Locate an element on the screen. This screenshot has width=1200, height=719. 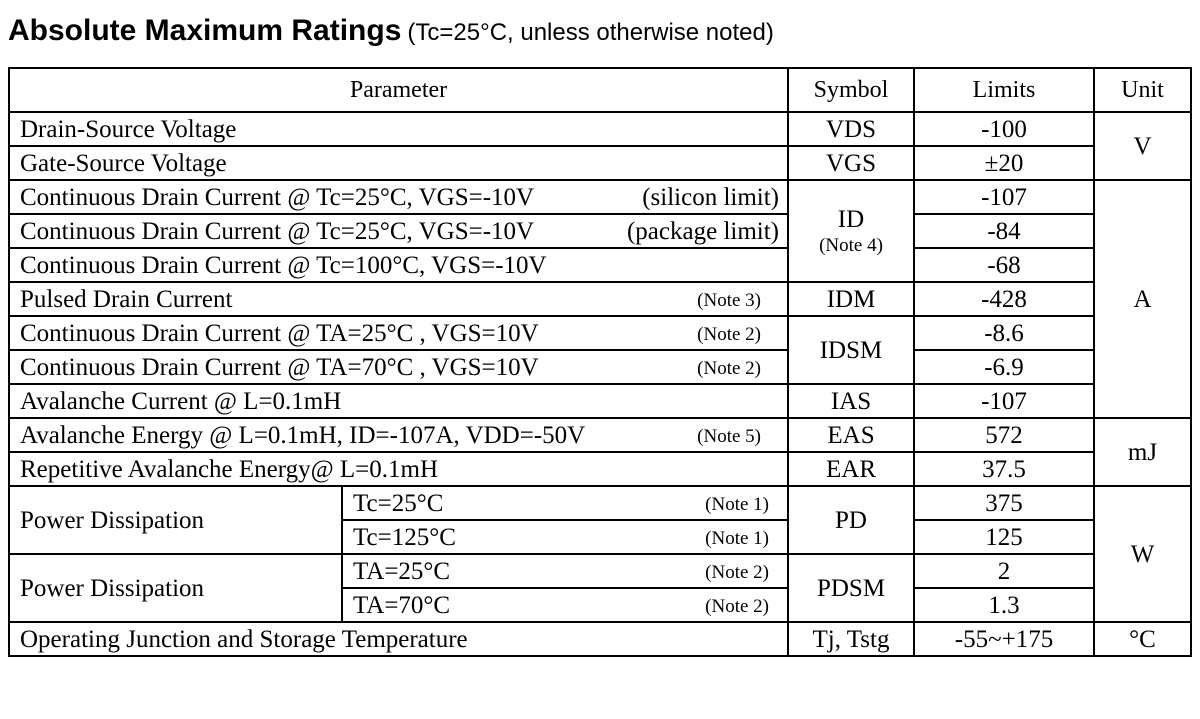
note-label: (Note 5) is located at coordinates (729, 436).